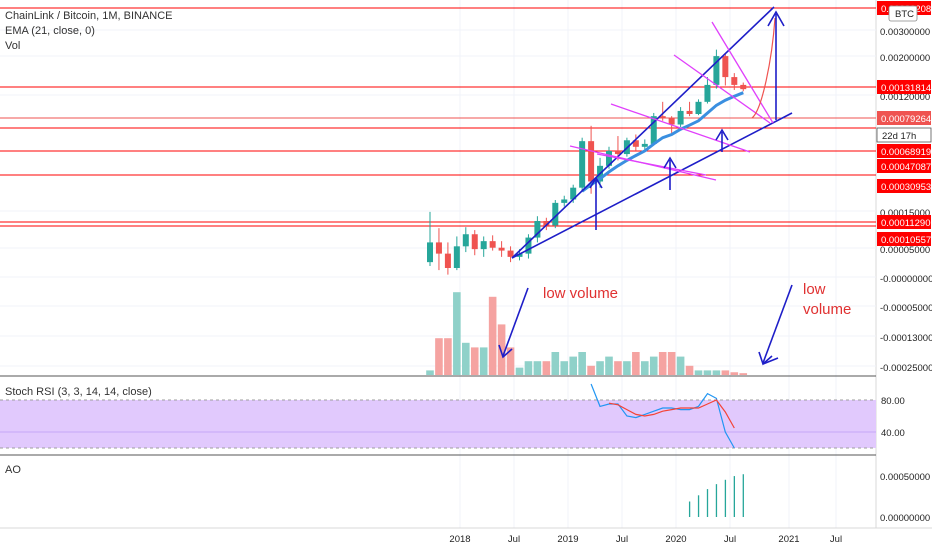 The image size is (932, 550). Describe the element at coordinates (906, 338) in the screenshot. I see `price-tick: -0.00013000` at that location.